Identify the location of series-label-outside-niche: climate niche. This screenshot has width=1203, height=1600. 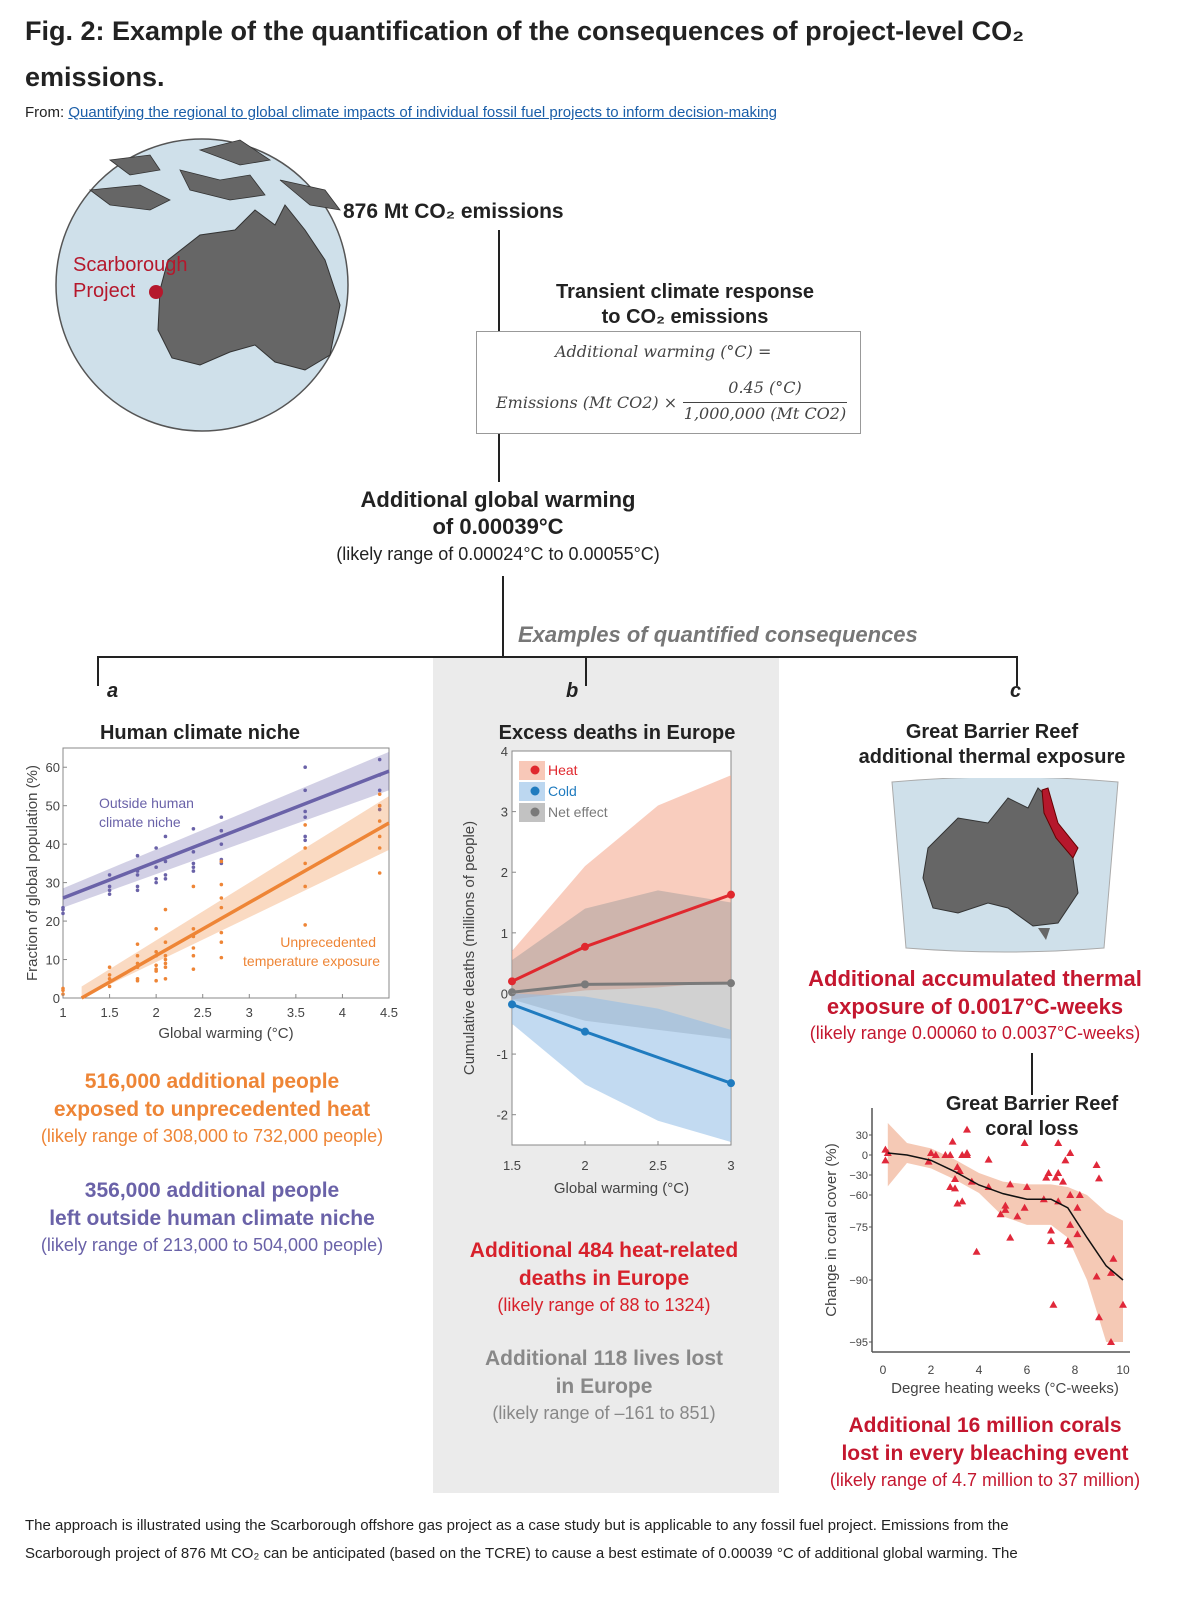
(140, 822).